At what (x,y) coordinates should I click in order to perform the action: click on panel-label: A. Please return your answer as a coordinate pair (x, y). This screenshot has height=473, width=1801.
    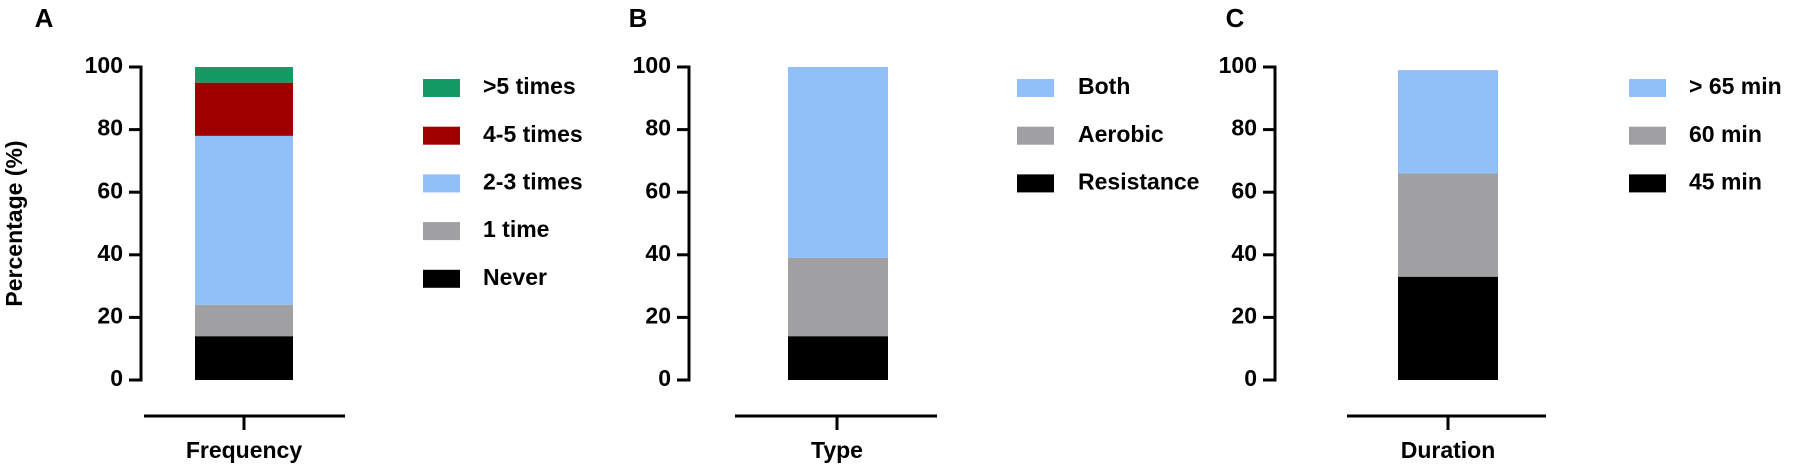
    Looking at the image, I should click on (44, 18).